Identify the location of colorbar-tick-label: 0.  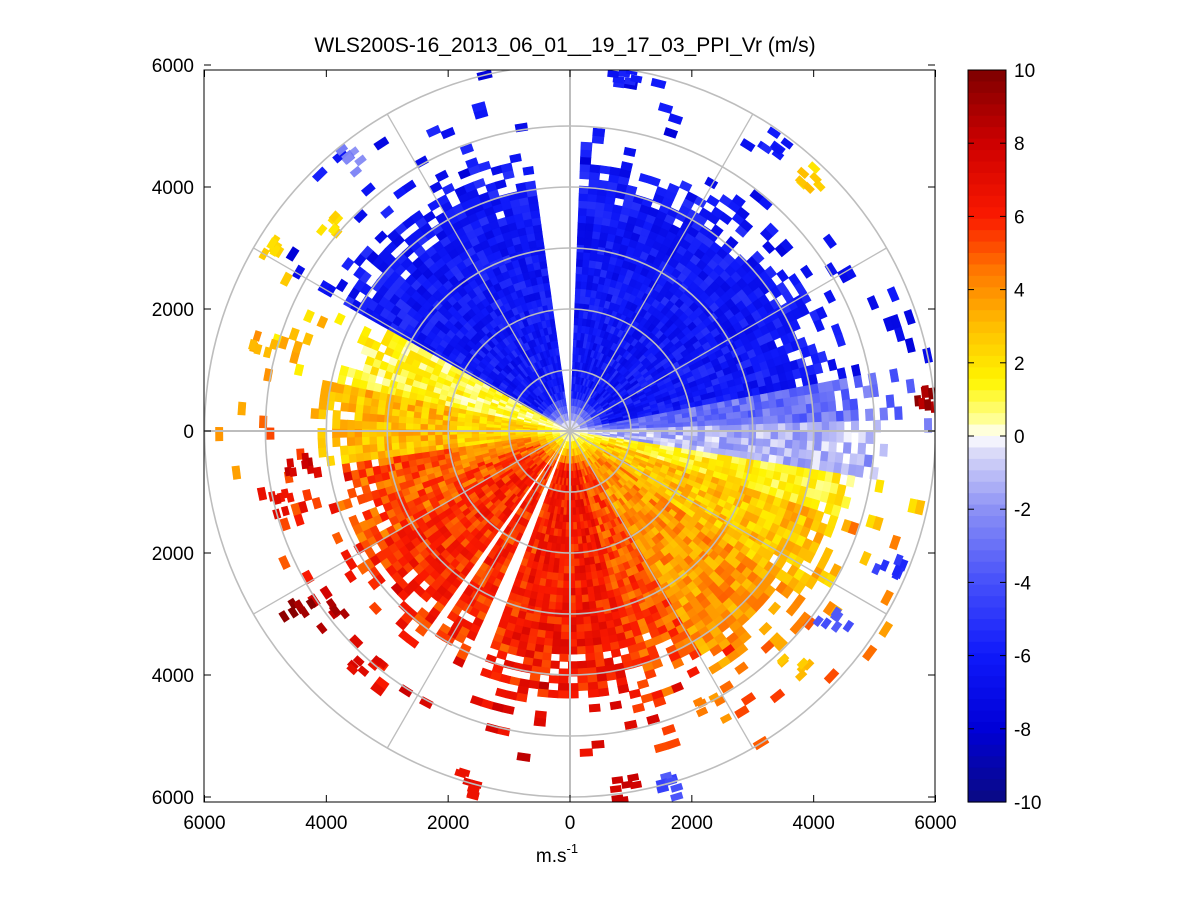
(1019, 437).